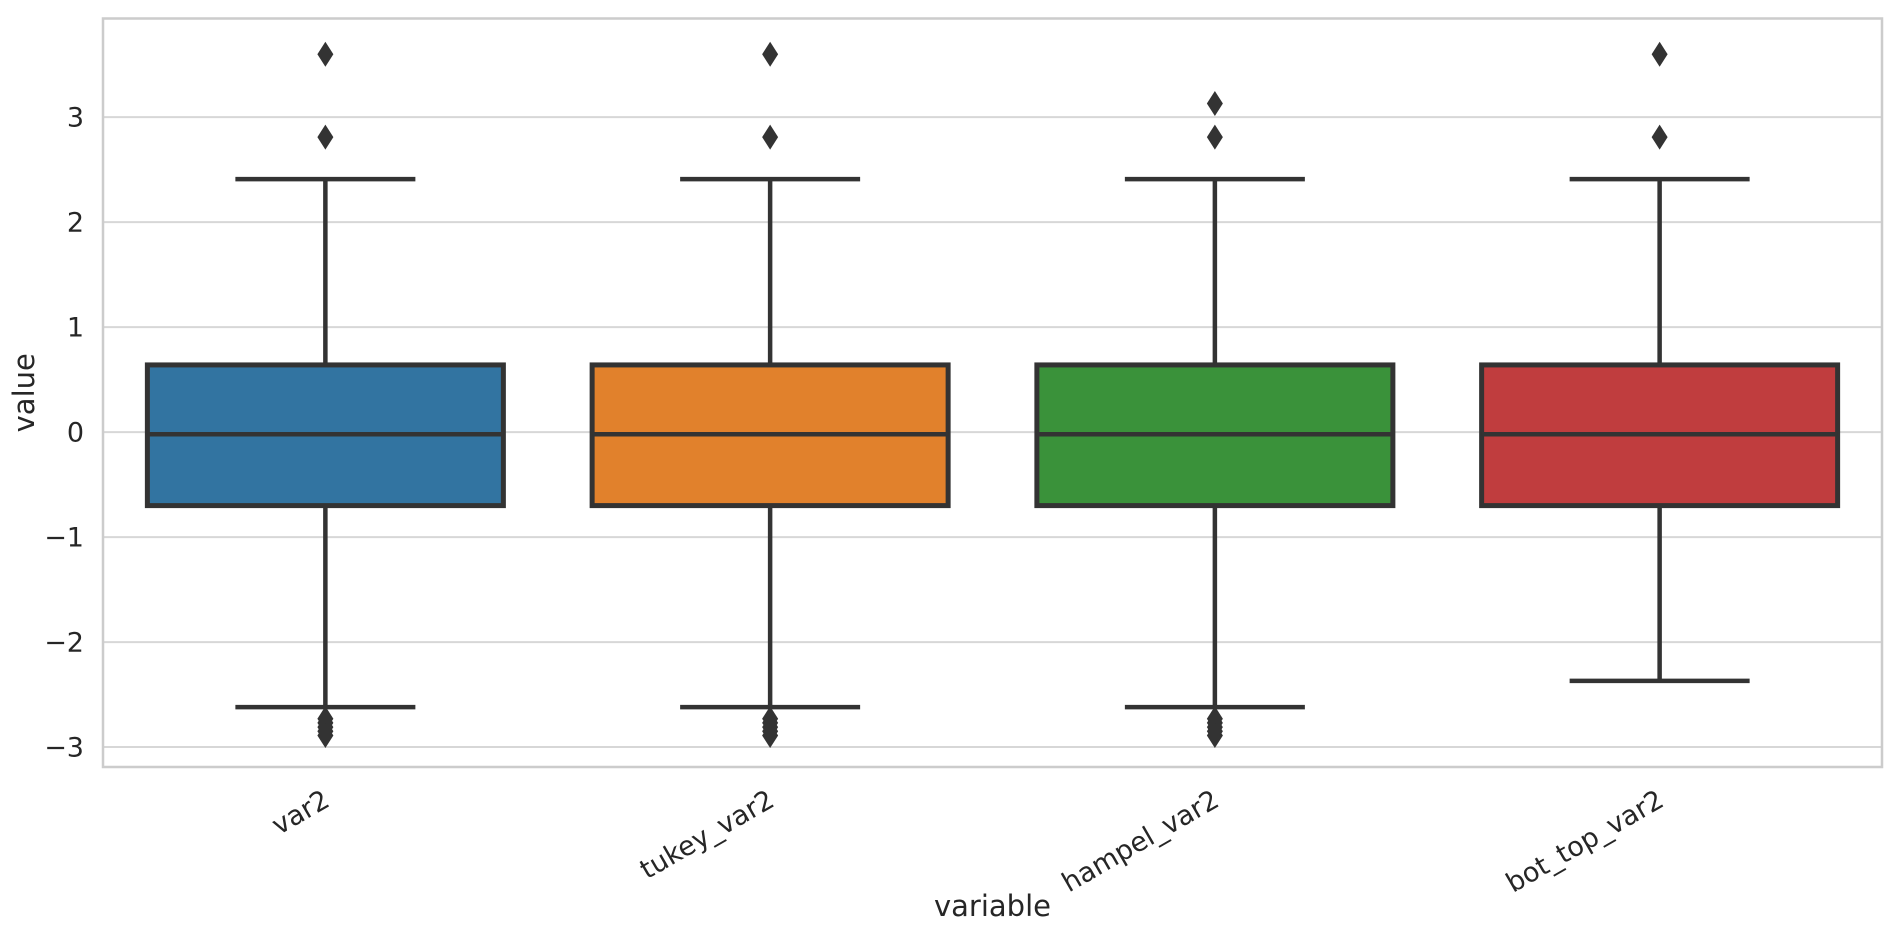 The image size is (1900, 939). Describe the element at coordinates (992, 906) in the screenshot. I see `x-axis-label: variable` at that location.